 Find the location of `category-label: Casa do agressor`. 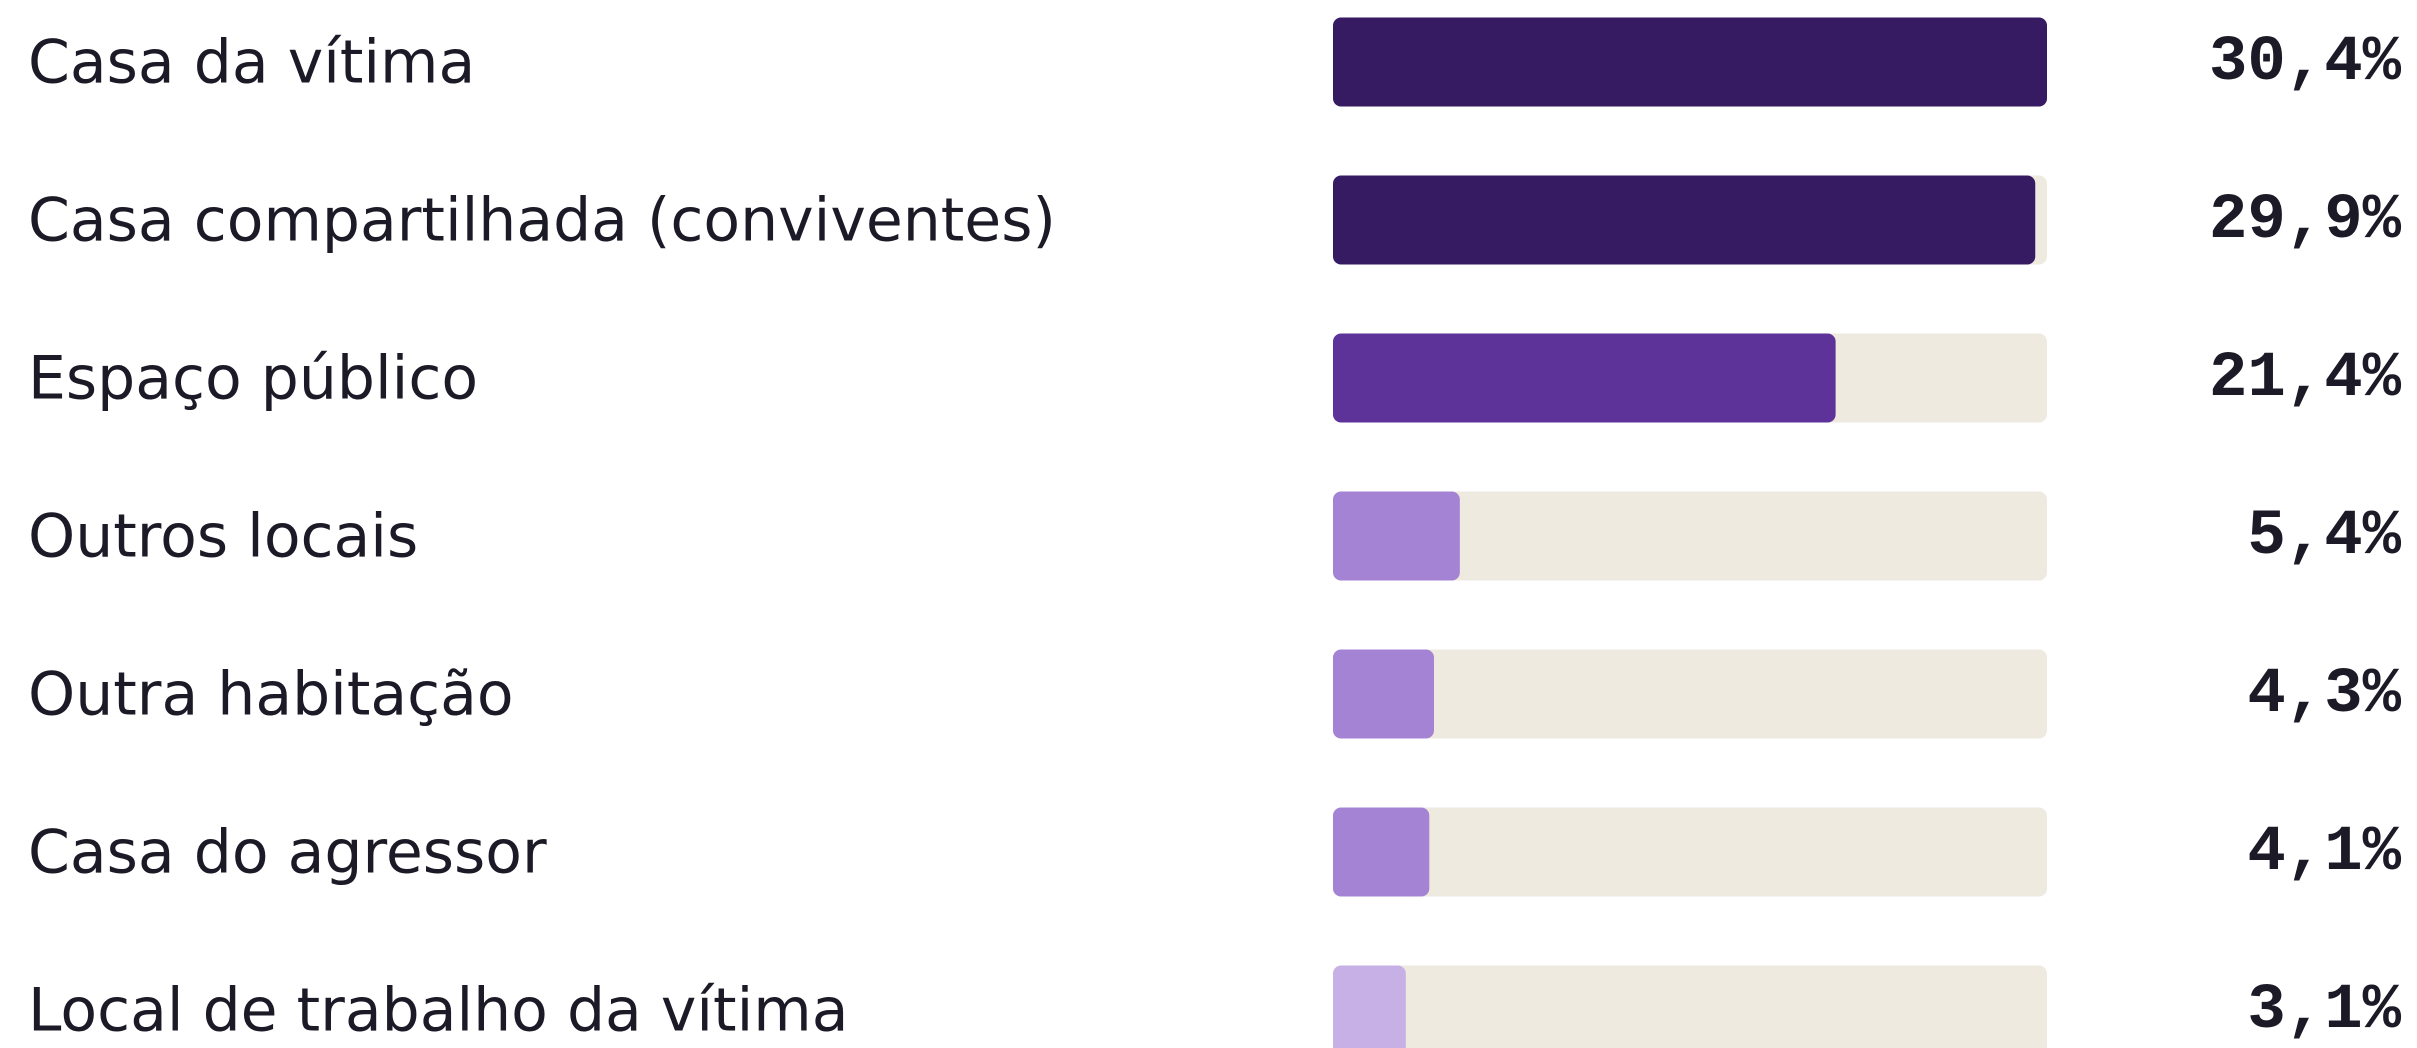

category-label: Casa do agressor is located at coordinates (287, 853).